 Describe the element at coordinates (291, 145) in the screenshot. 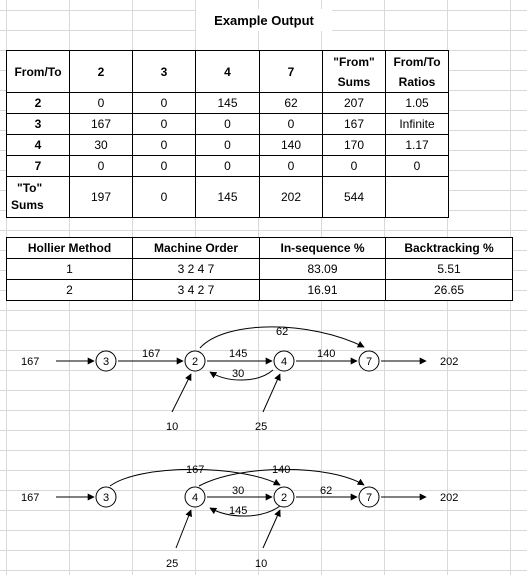

I see `value-cell: 140` at that location.